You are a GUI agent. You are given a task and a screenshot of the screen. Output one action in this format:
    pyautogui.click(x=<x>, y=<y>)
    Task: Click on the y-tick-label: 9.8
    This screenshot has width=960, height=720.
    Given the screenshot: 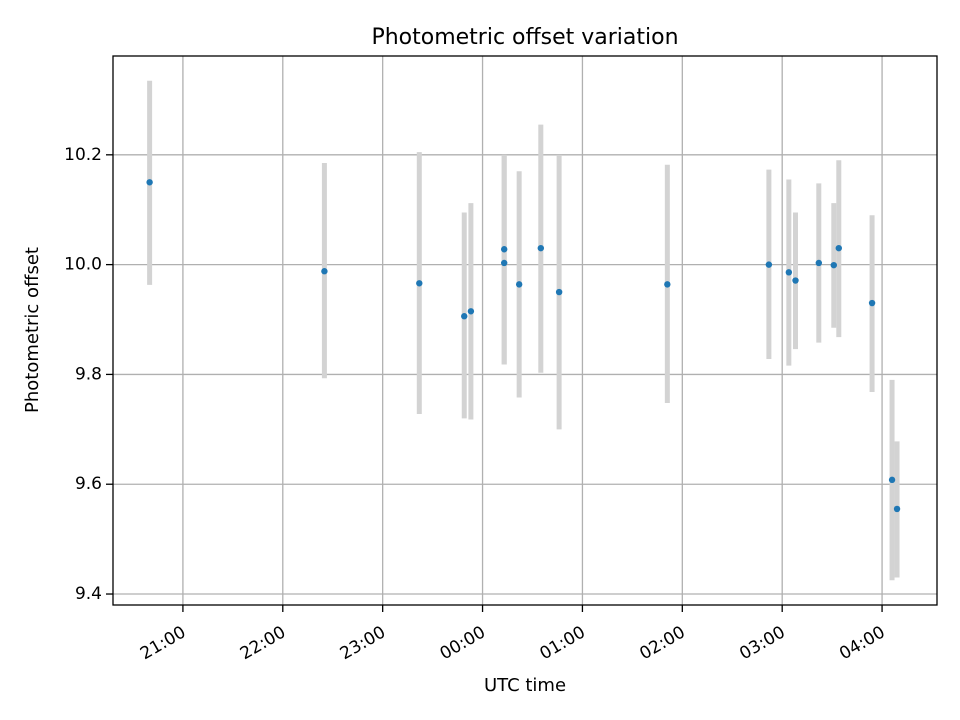 What is the action you would take?
    pyautogui.click(x=88, y=374)
    